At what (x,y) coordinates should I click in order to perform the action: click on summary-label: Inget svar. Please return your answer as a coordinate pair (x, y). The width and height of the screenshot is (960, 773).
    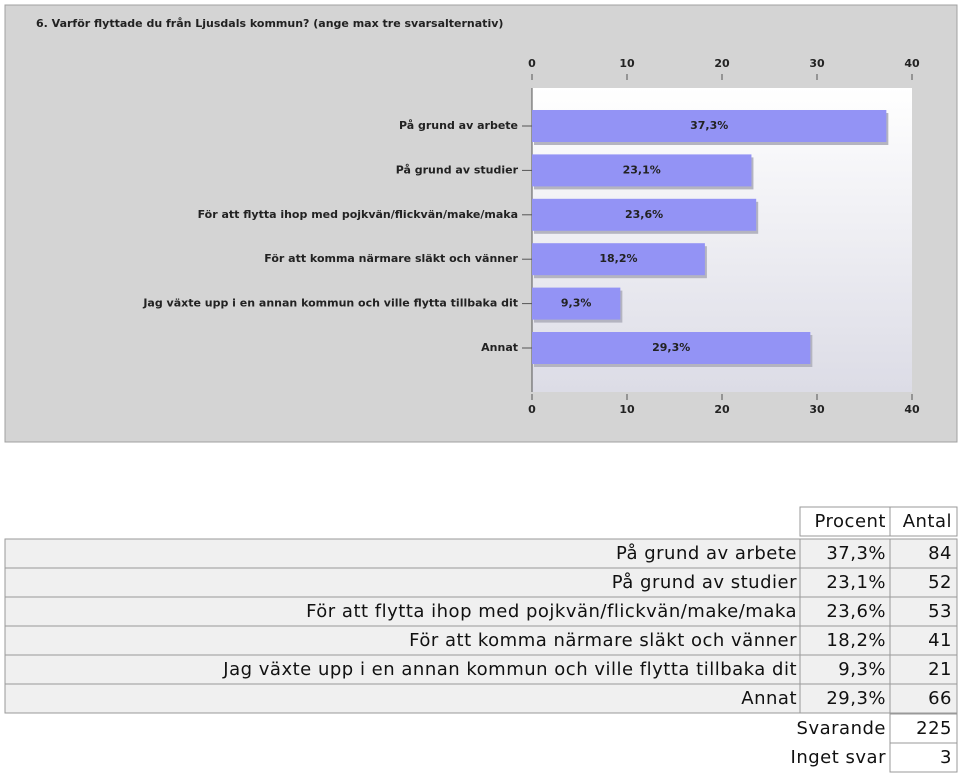
    Looking at the image, I should click on (839, 757).